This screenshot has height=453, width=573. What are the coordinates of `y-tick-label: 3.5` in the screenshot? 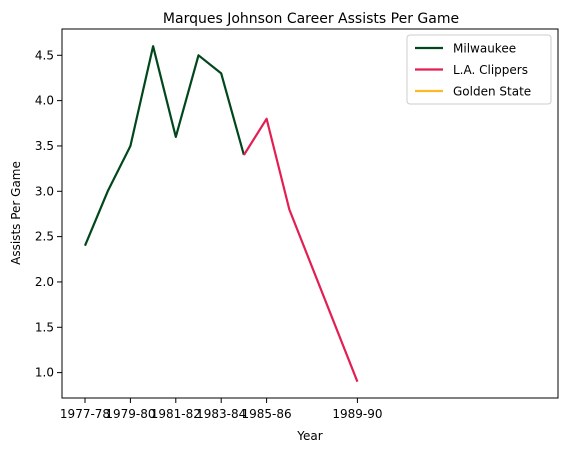 It's located at (44, 146).